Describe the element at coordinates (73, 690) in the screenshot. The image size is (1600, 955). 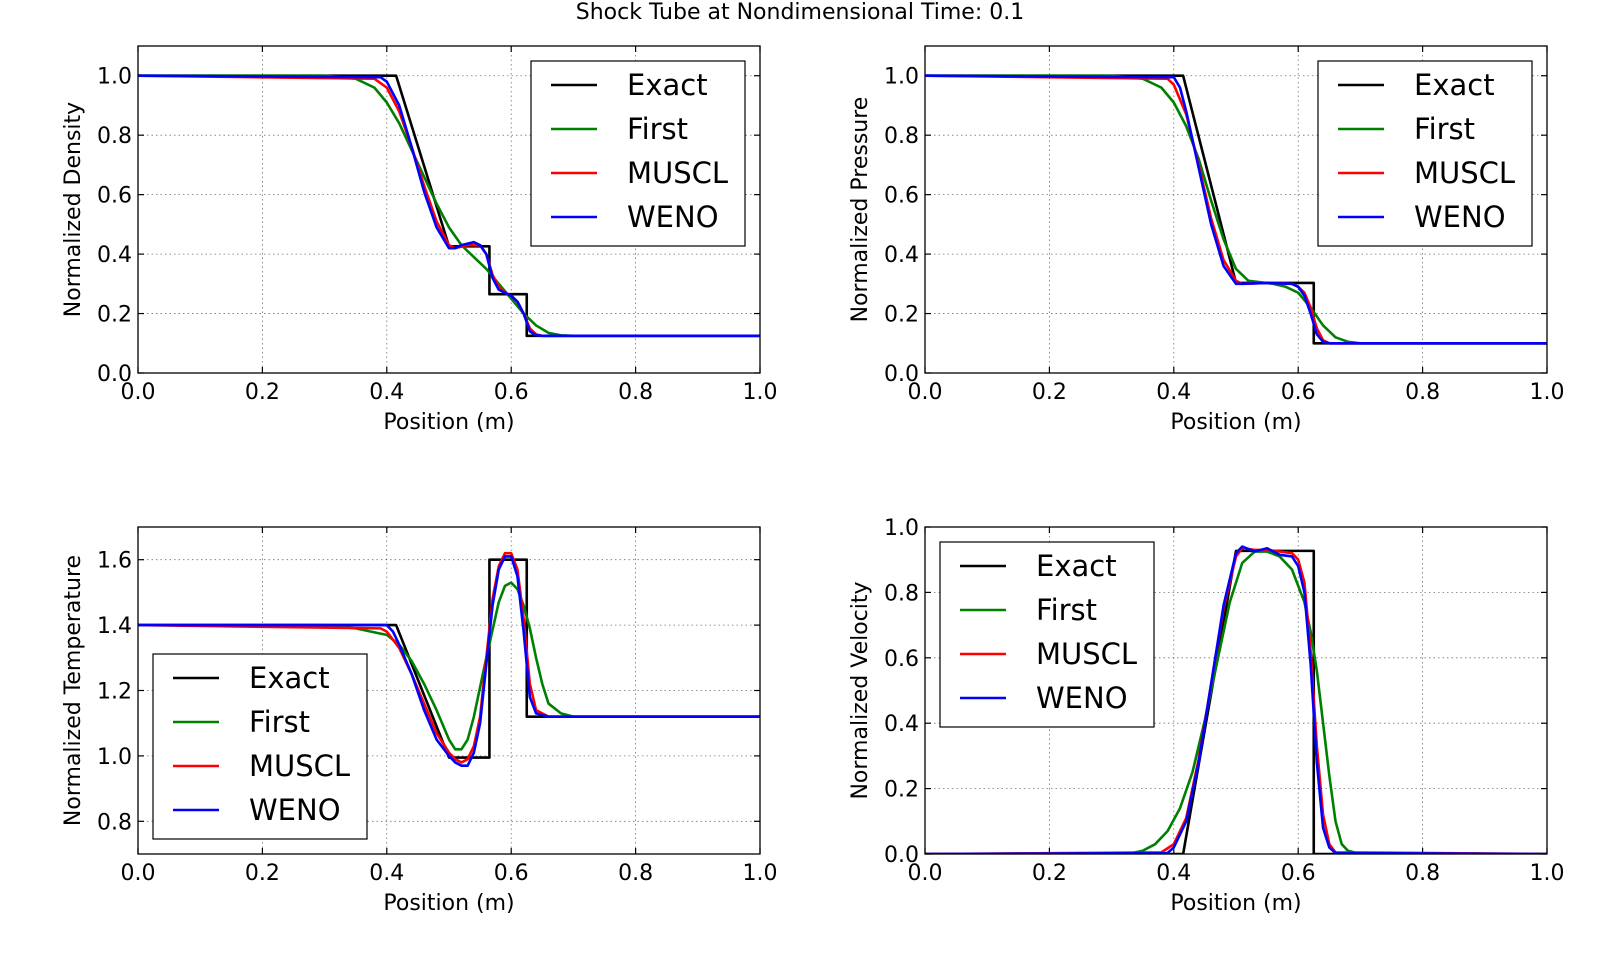
I see `y-axis-label: Normalized Temperature` at that location.